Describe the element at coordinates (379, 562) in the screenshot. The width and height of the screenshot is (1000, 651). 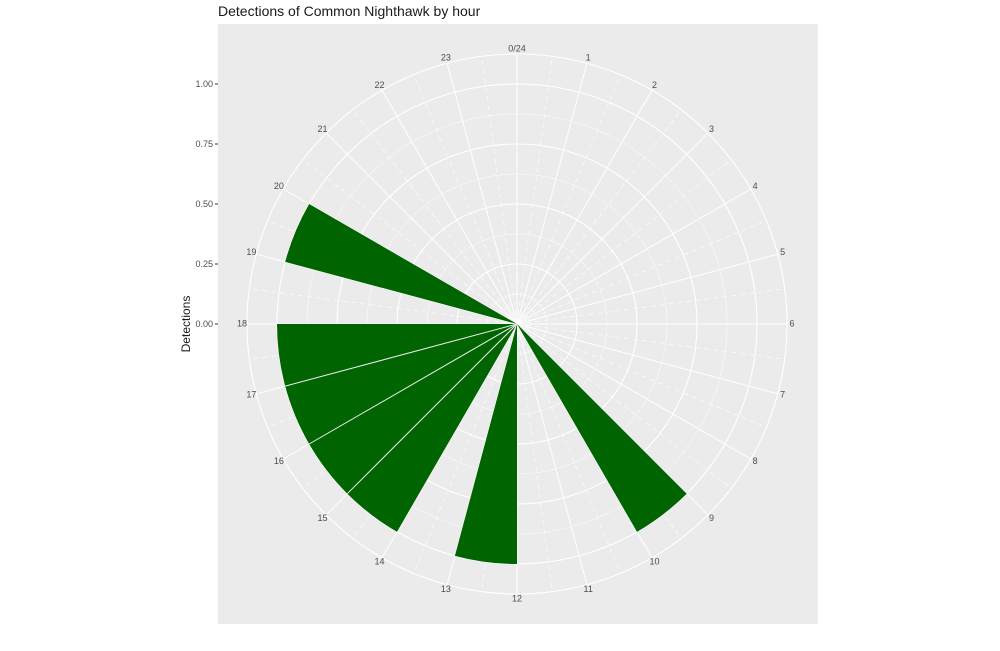
I see `x-tick-label-14: 14` at that location.